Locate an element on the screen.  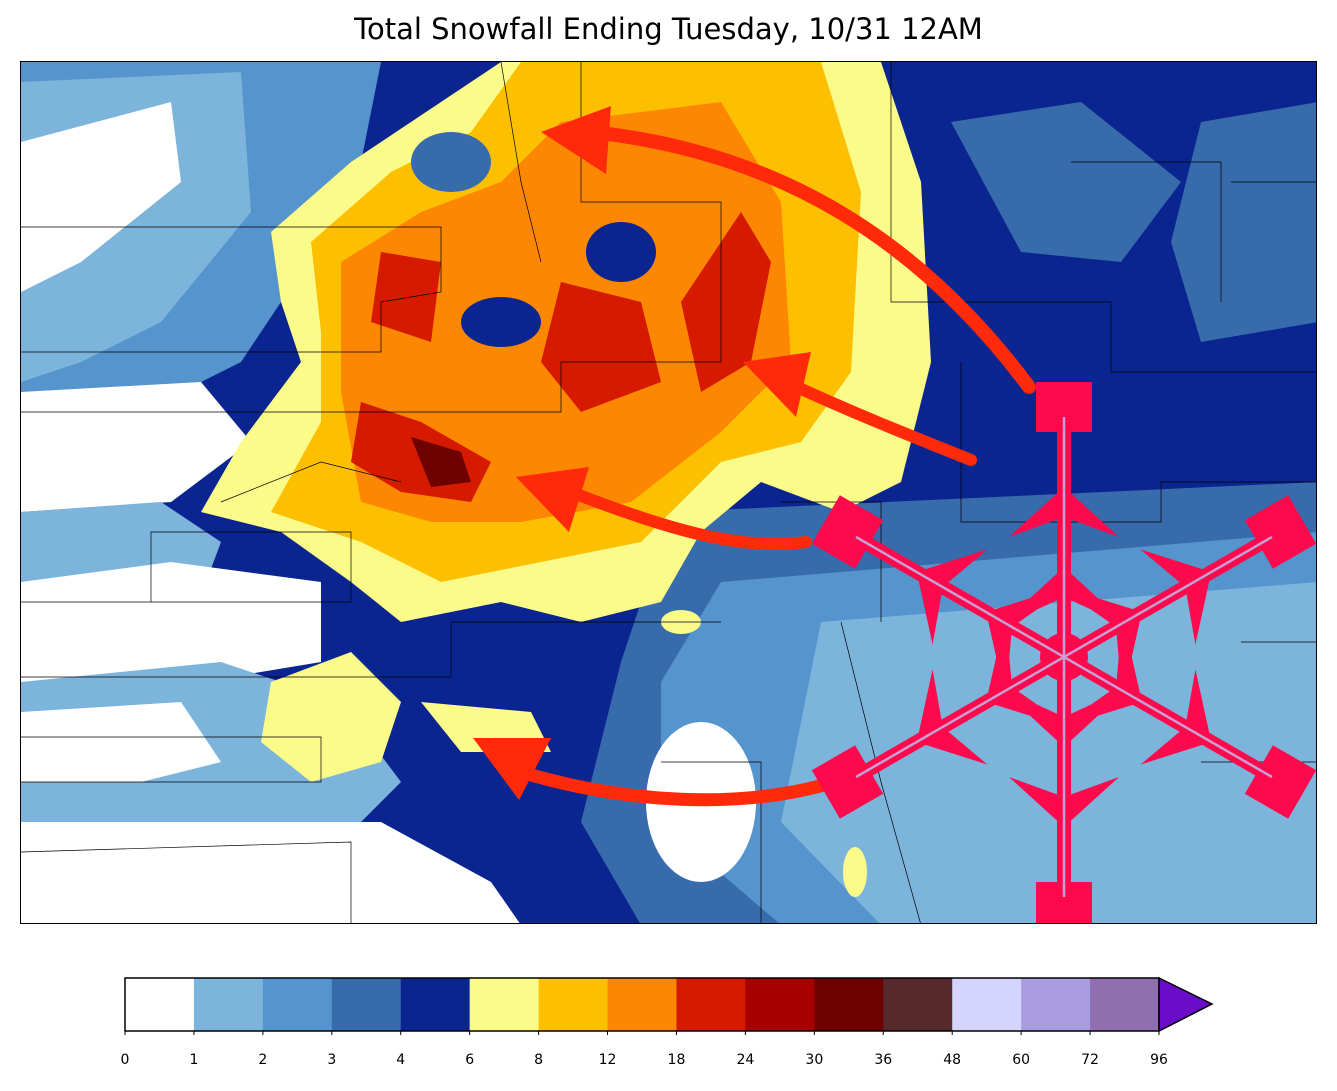
field-se-yellow is located at coordinates (855, 872).